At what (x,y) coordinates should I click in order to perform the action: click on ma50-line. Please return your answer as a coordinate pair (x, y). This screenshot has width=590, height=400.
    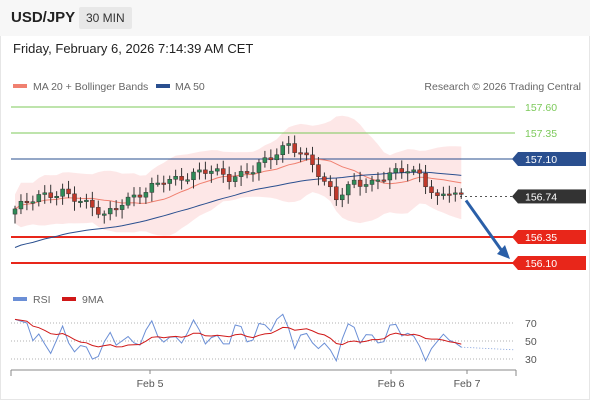
    Looking at the image, I should click on (238, 209).